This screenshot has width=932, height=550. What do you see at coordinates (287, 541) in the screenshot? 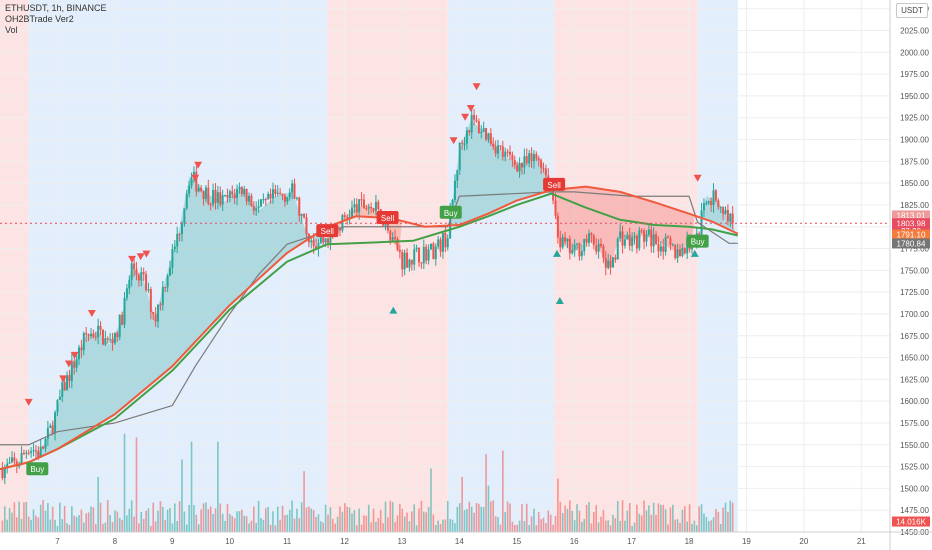
I see `x-tick-label: 11` at bounding box center [287, 541].